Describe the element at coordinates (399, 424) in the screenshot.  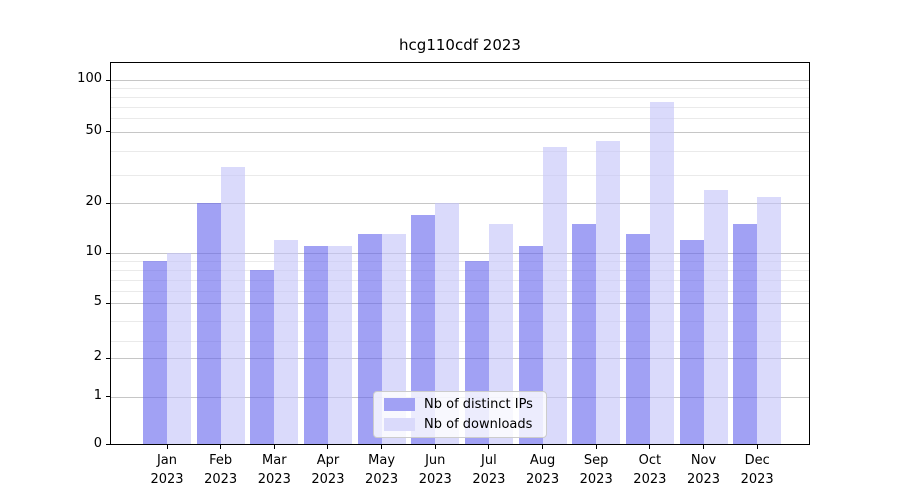
I see `legend-swatch-downloads` at that location.